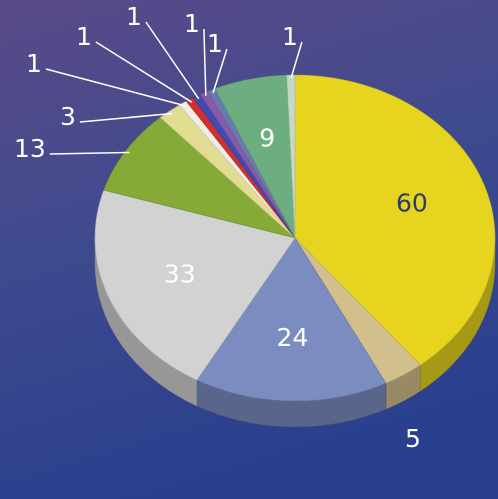 The height and width of the screenshot is (499, 498). I want to click on data-label: 24, so click(293, 337).